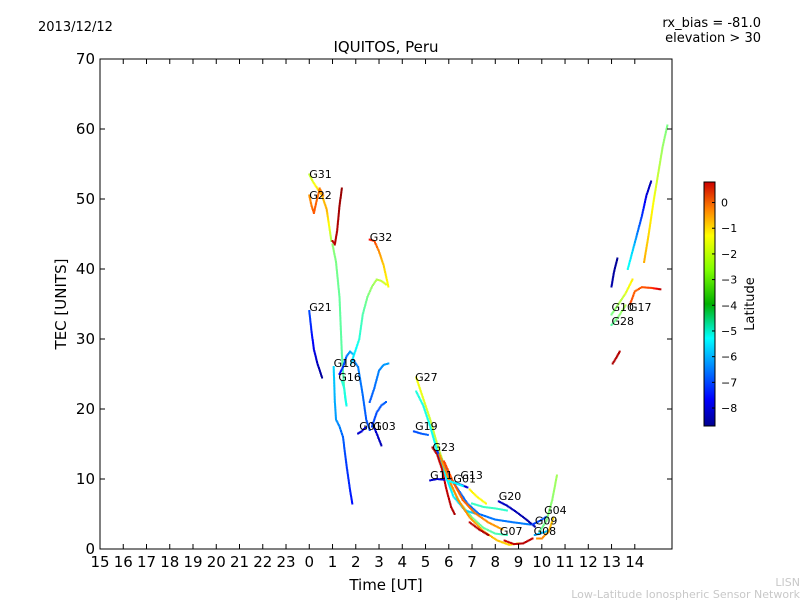 This screenshot has height=600, width=800. I want to click on satellite-label: G11, so click(441, 475).